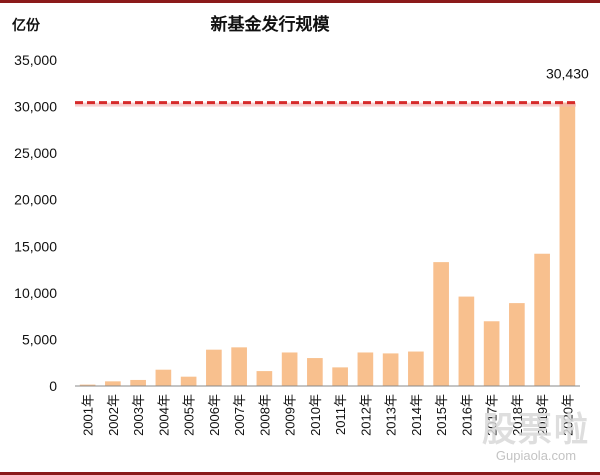 The image size is (600, 475). Describe the element at coordinates (300, 1) in the screenshot. I see `top-border-rule` at that location.